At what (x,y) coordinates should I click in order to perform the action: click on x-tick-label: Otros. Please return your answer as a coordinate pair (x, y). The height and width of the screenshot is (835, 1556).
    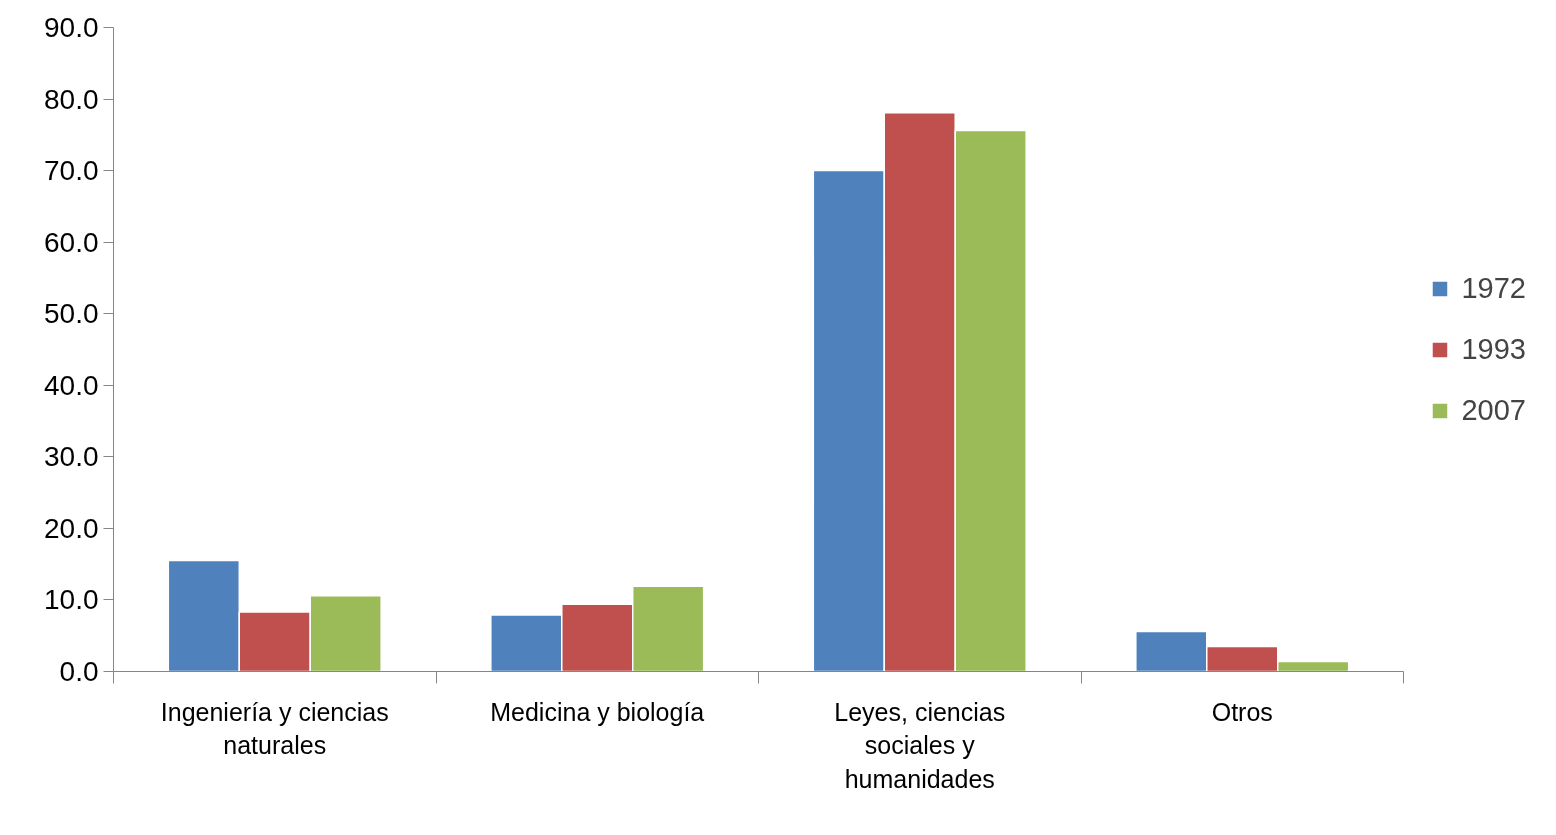
    Looking at the image, I should click on (1242, 711).